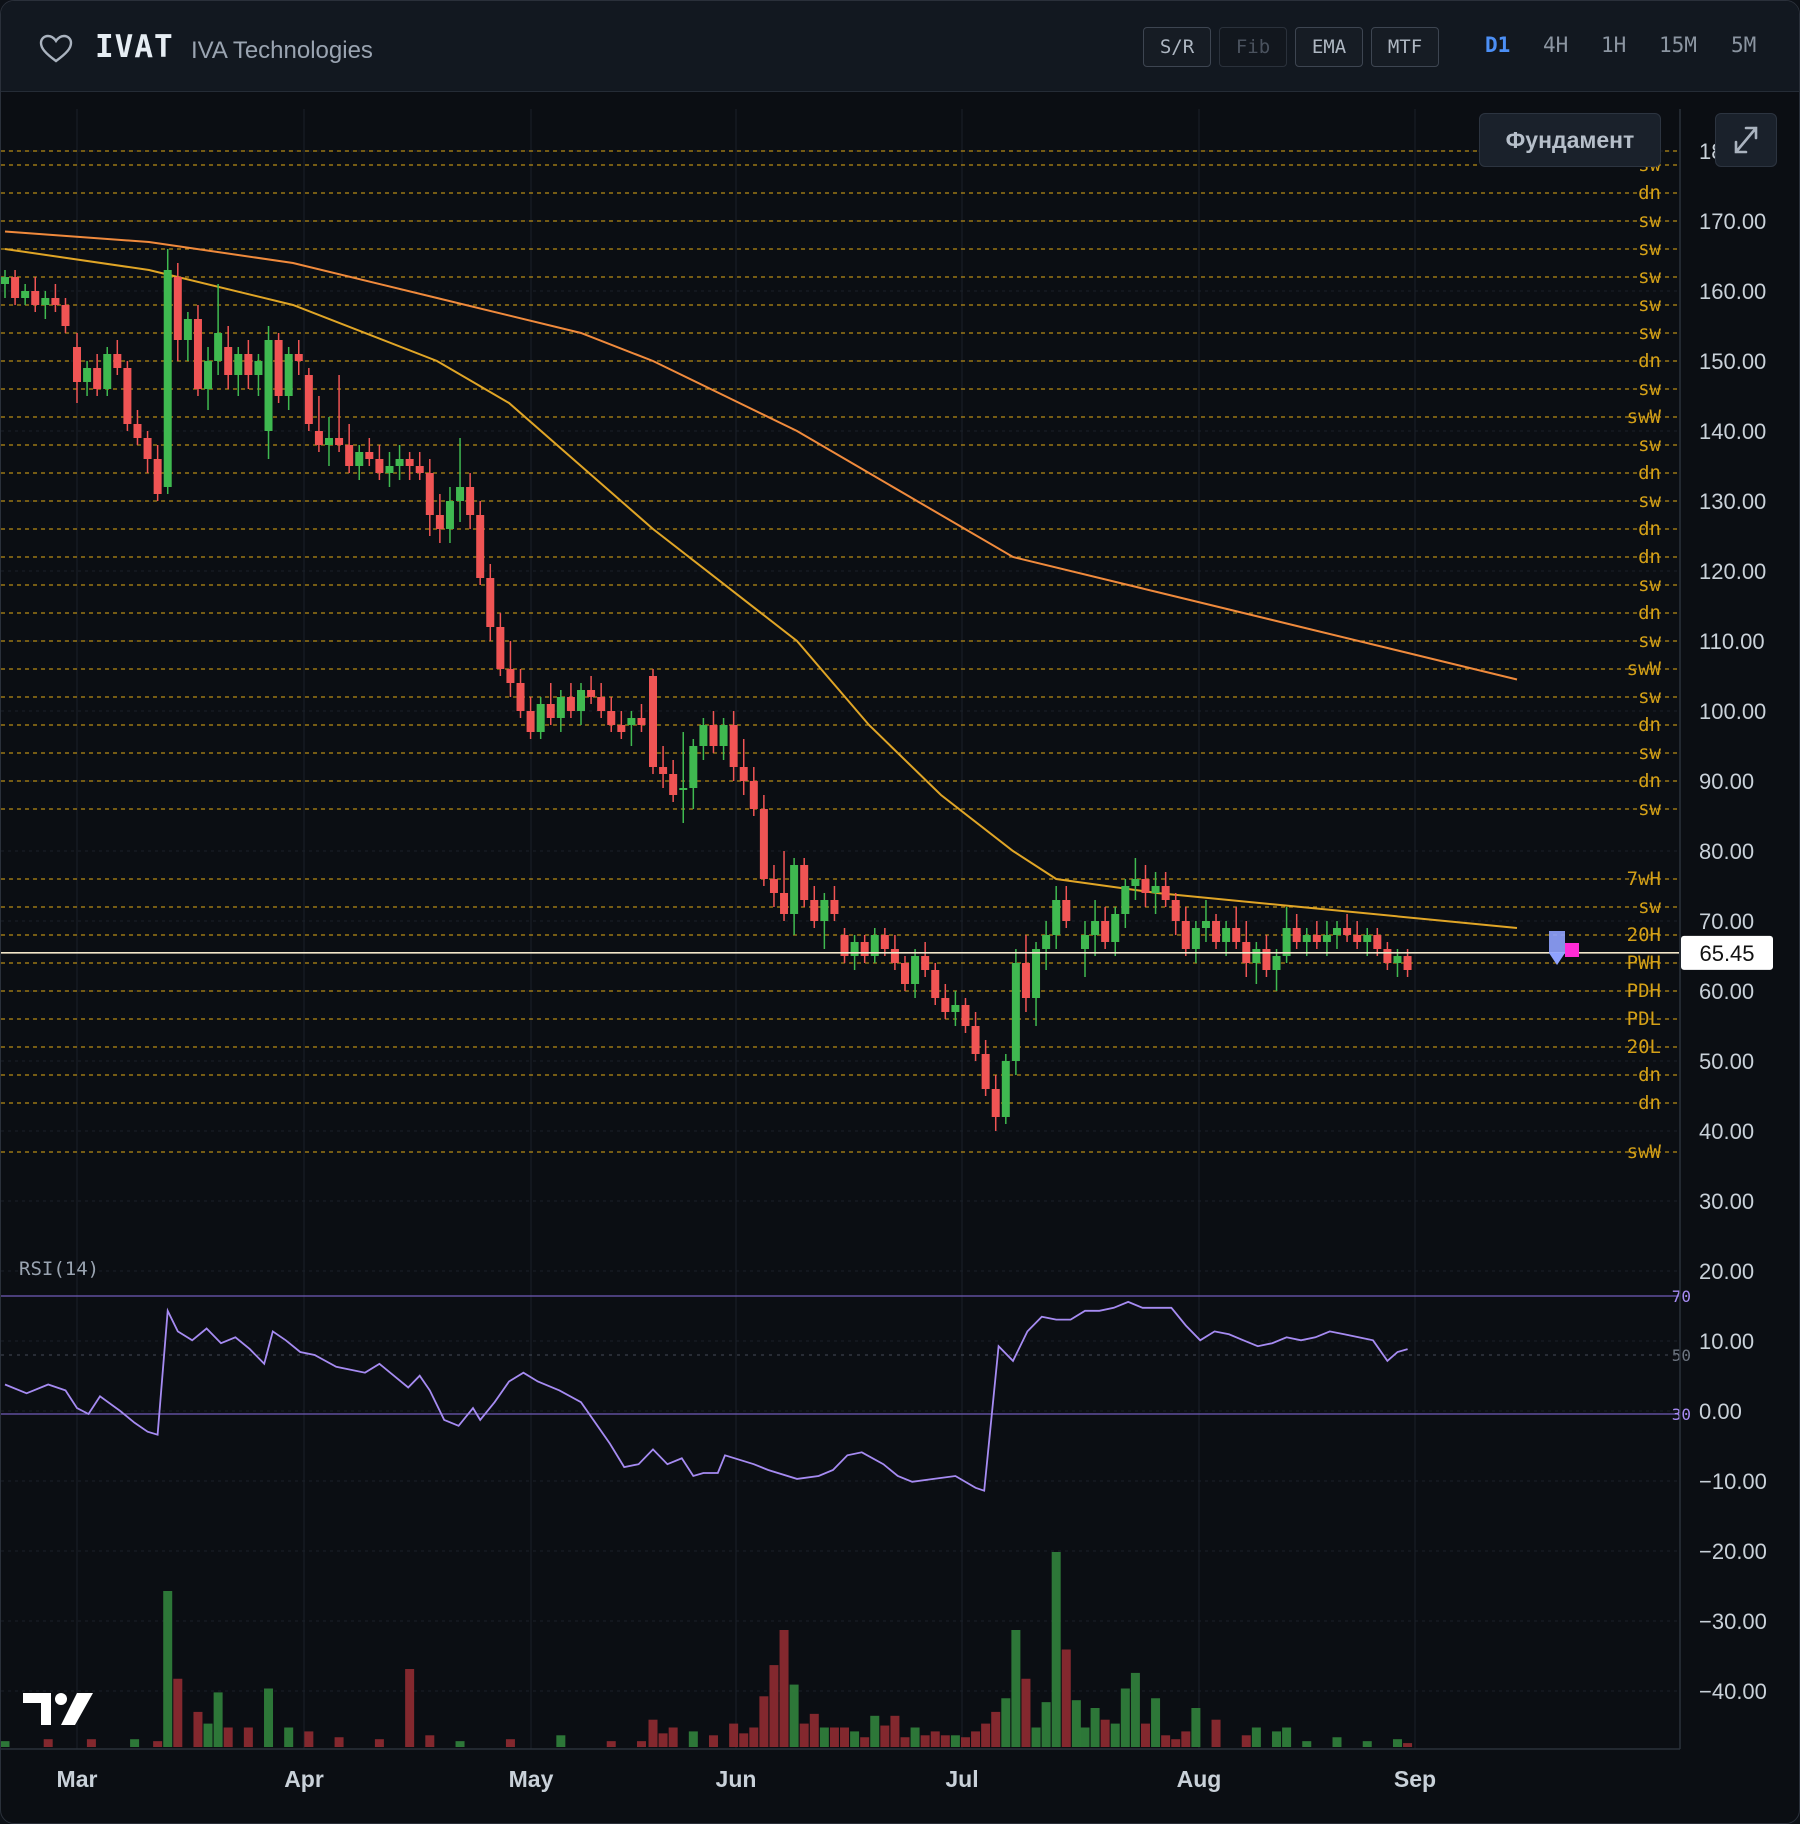 This screenshot has height=1824, width=1800. What do you see at coordinates (1733, 1481) in the screenshot?
I see `y-tick-label-19: −10.00` at bounding box center [1733, 1481].